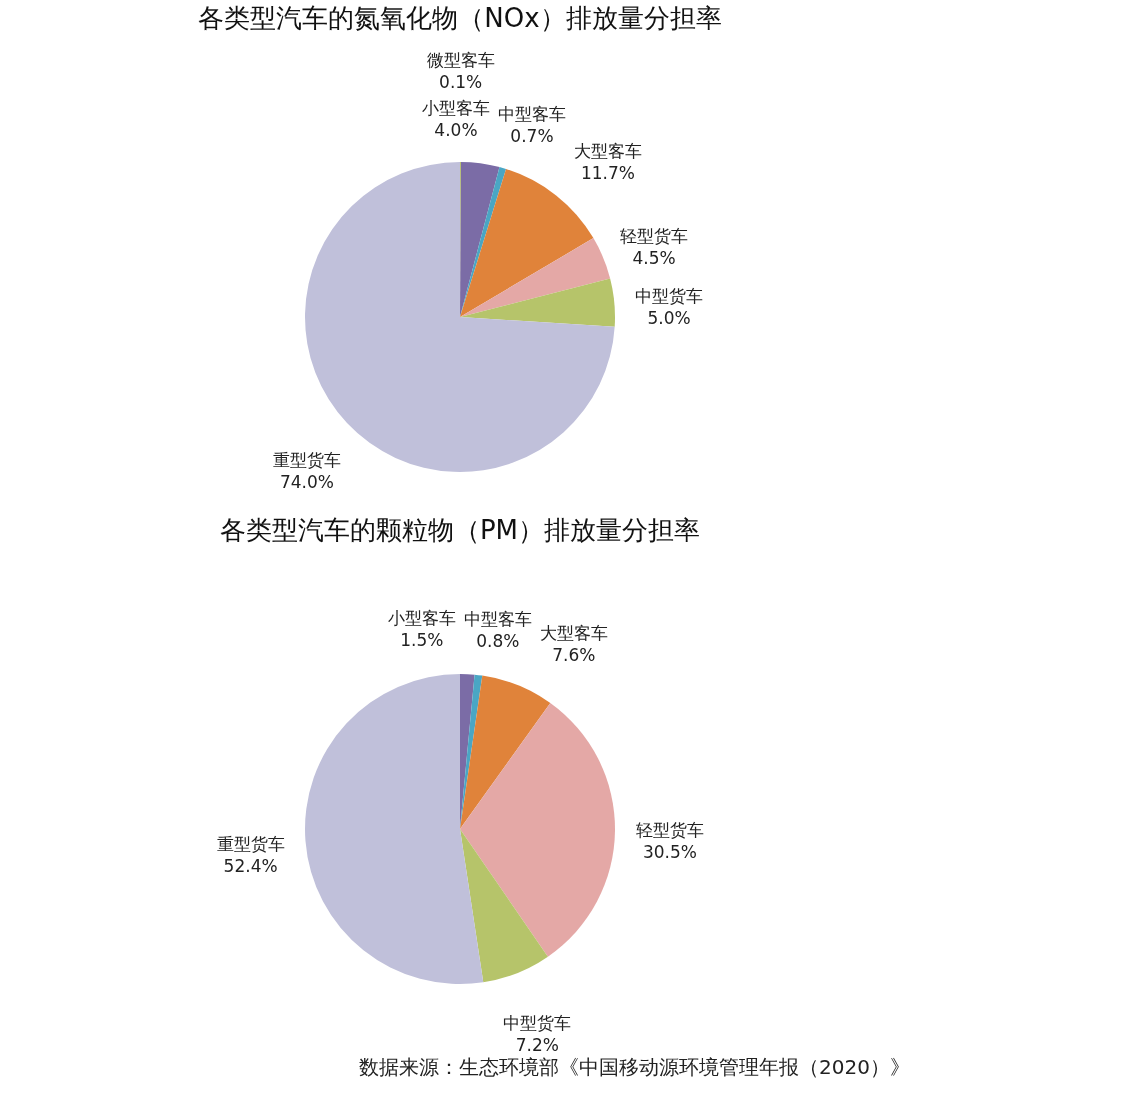 The image size is (1126, 1108). What do you see at coordinates (634, 1067) in the screenshot?
I see `source-note: 数据来源：生态环境部《中国移动源环境管理年报（2020）》` at bounding box center [634, 1067].